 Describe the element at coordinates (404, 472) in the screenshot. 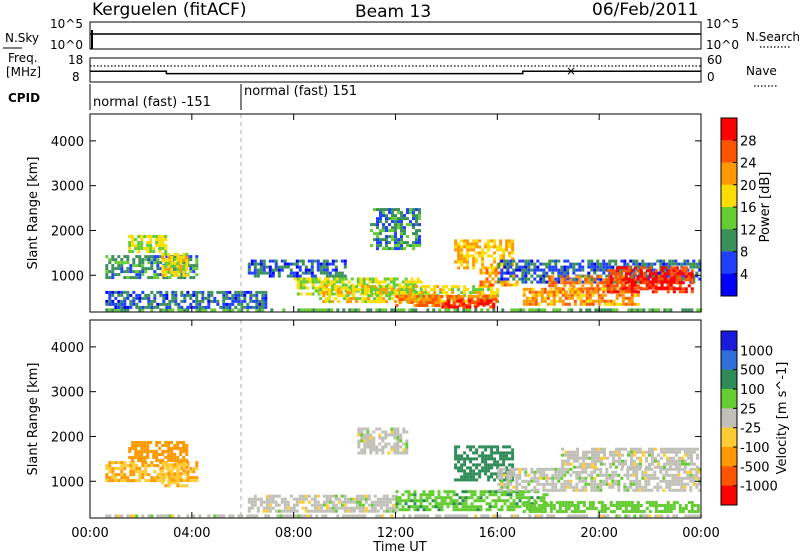

I see `velocity-cells` at that location.